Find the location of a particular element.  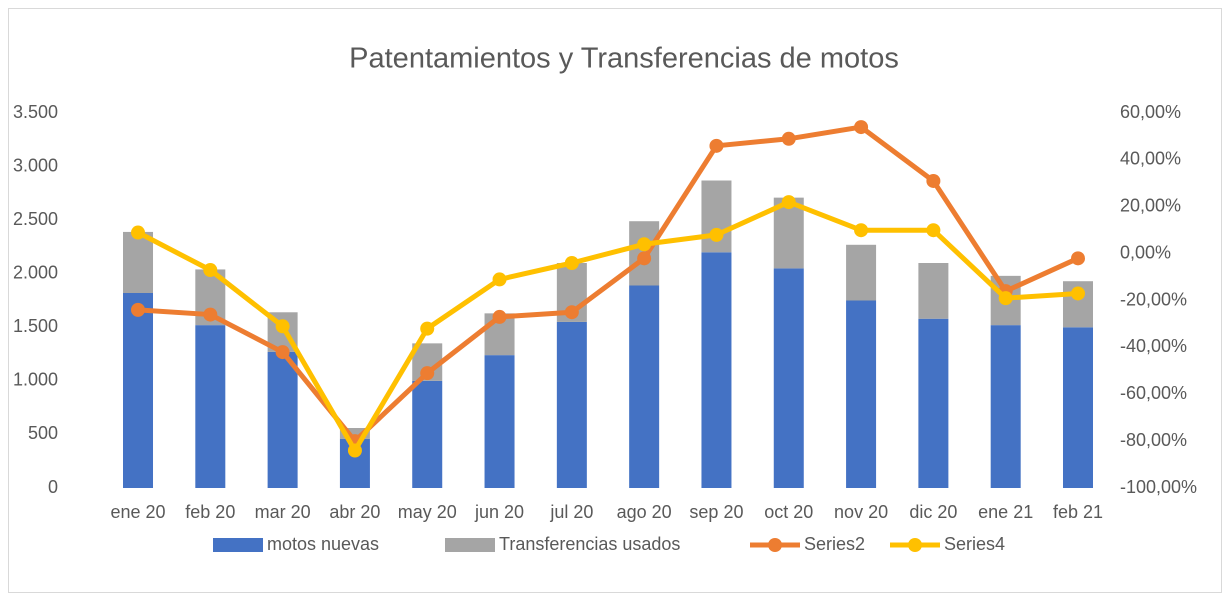

x-tick-label: abr 20 is located at coordinates (354, 512).